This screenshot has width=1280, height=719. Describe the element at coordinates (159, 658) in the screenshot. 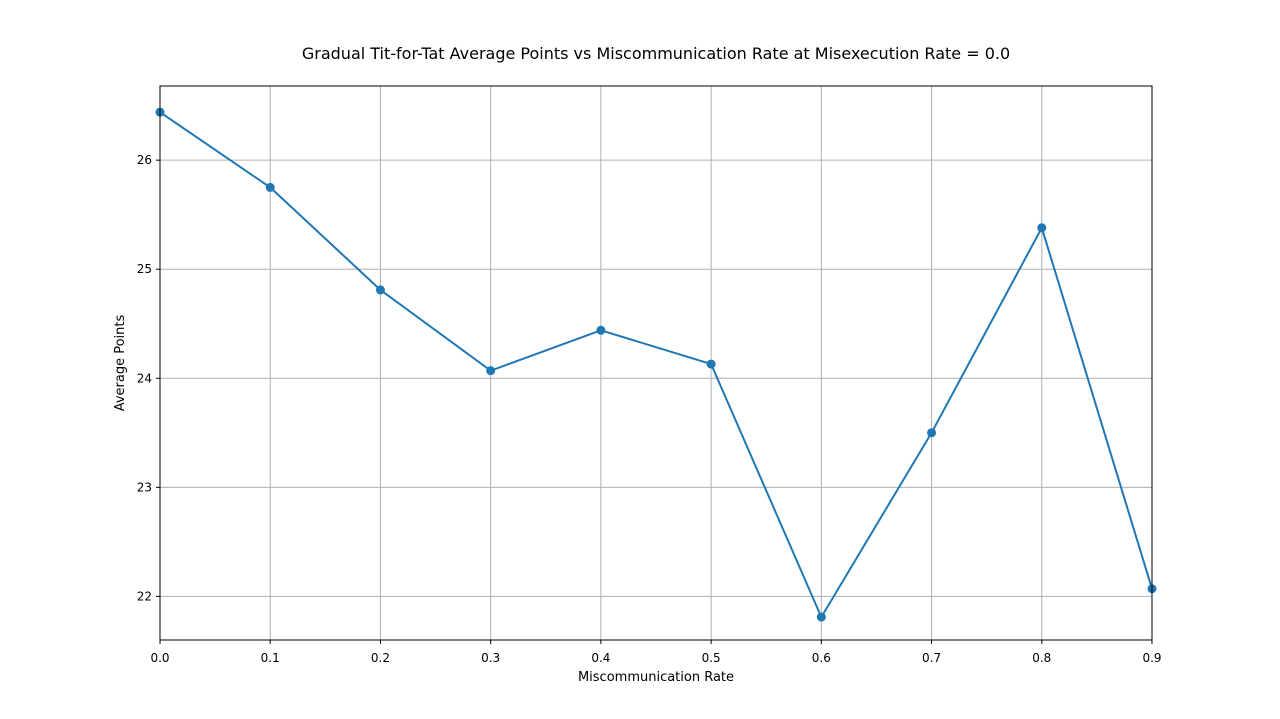

I see `x-tick-label: 0.0` at that location.